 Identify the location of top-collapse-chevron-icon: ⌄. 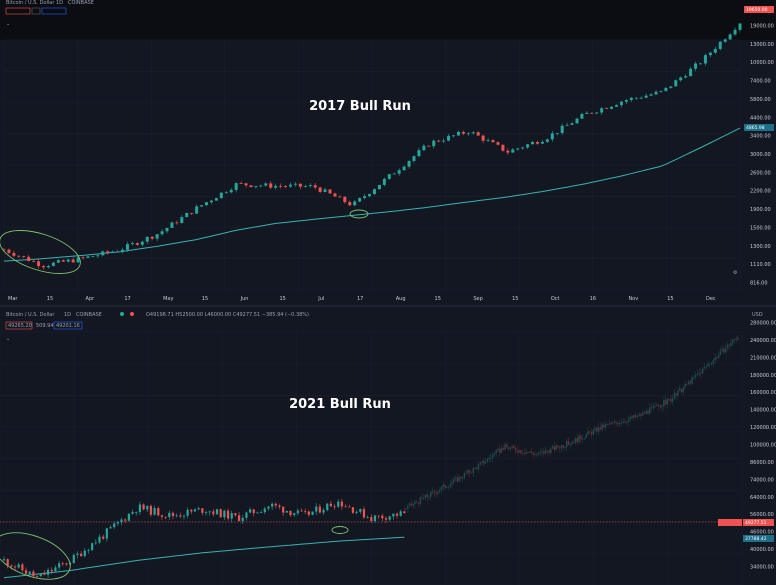
(8, 24).